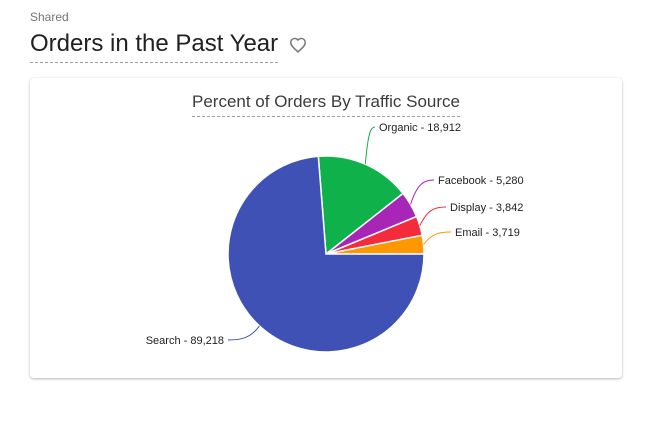 Image resolution: width=657 pixels, height=431 pixels. What do you see at coordinates (49, 17) in the screenshot?
I see `shared-label: Shared` at bounding box center [49, 17].